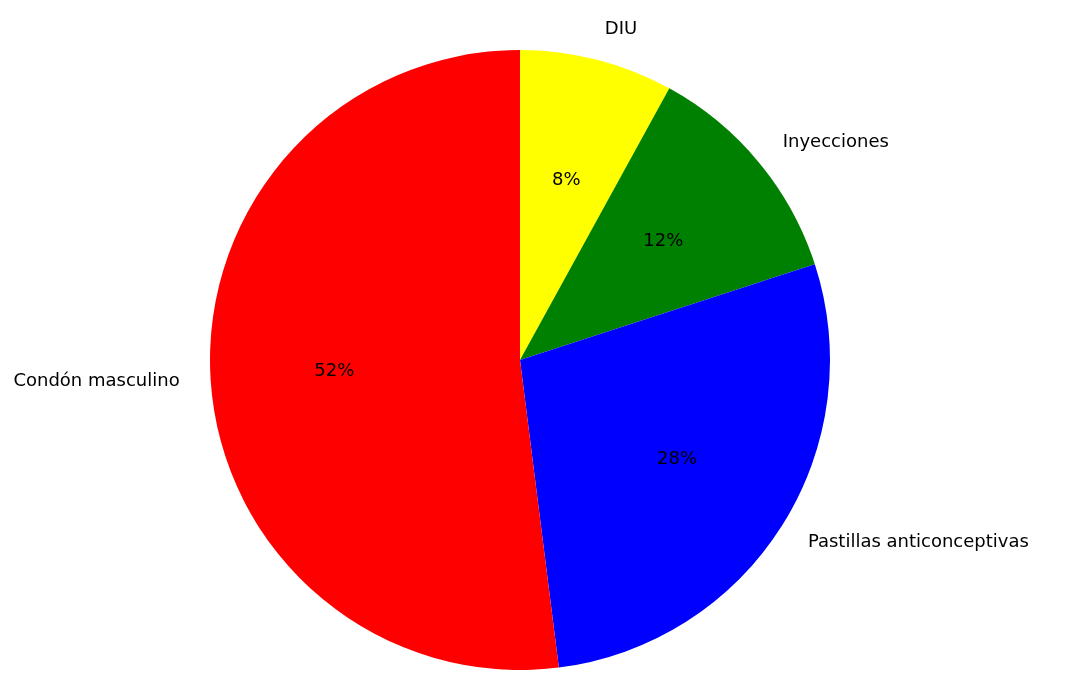  I want to click on data-label: 12%, so click(663, 240).